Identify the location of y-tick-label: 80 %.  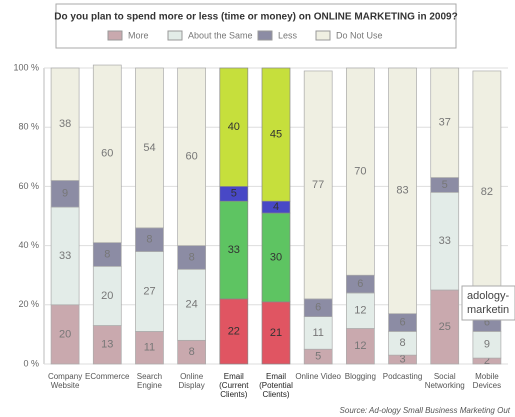
(28, 127).